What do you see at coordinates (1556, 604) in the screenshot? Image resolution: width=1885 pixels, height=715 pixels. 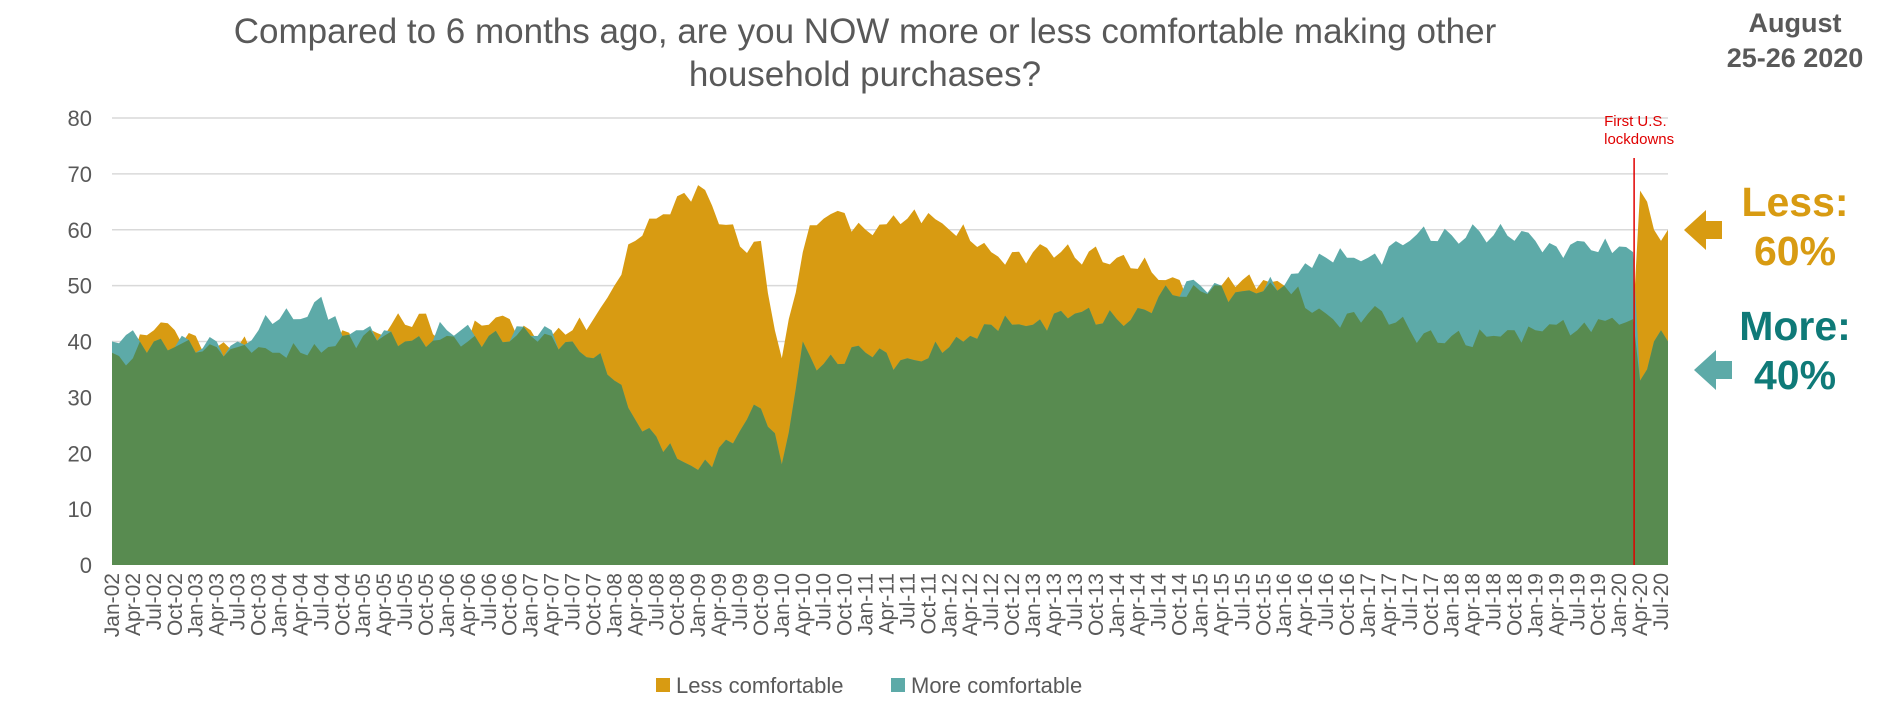 I see `x-tick-label: Apr-19` at bounding box center [1556, 604].